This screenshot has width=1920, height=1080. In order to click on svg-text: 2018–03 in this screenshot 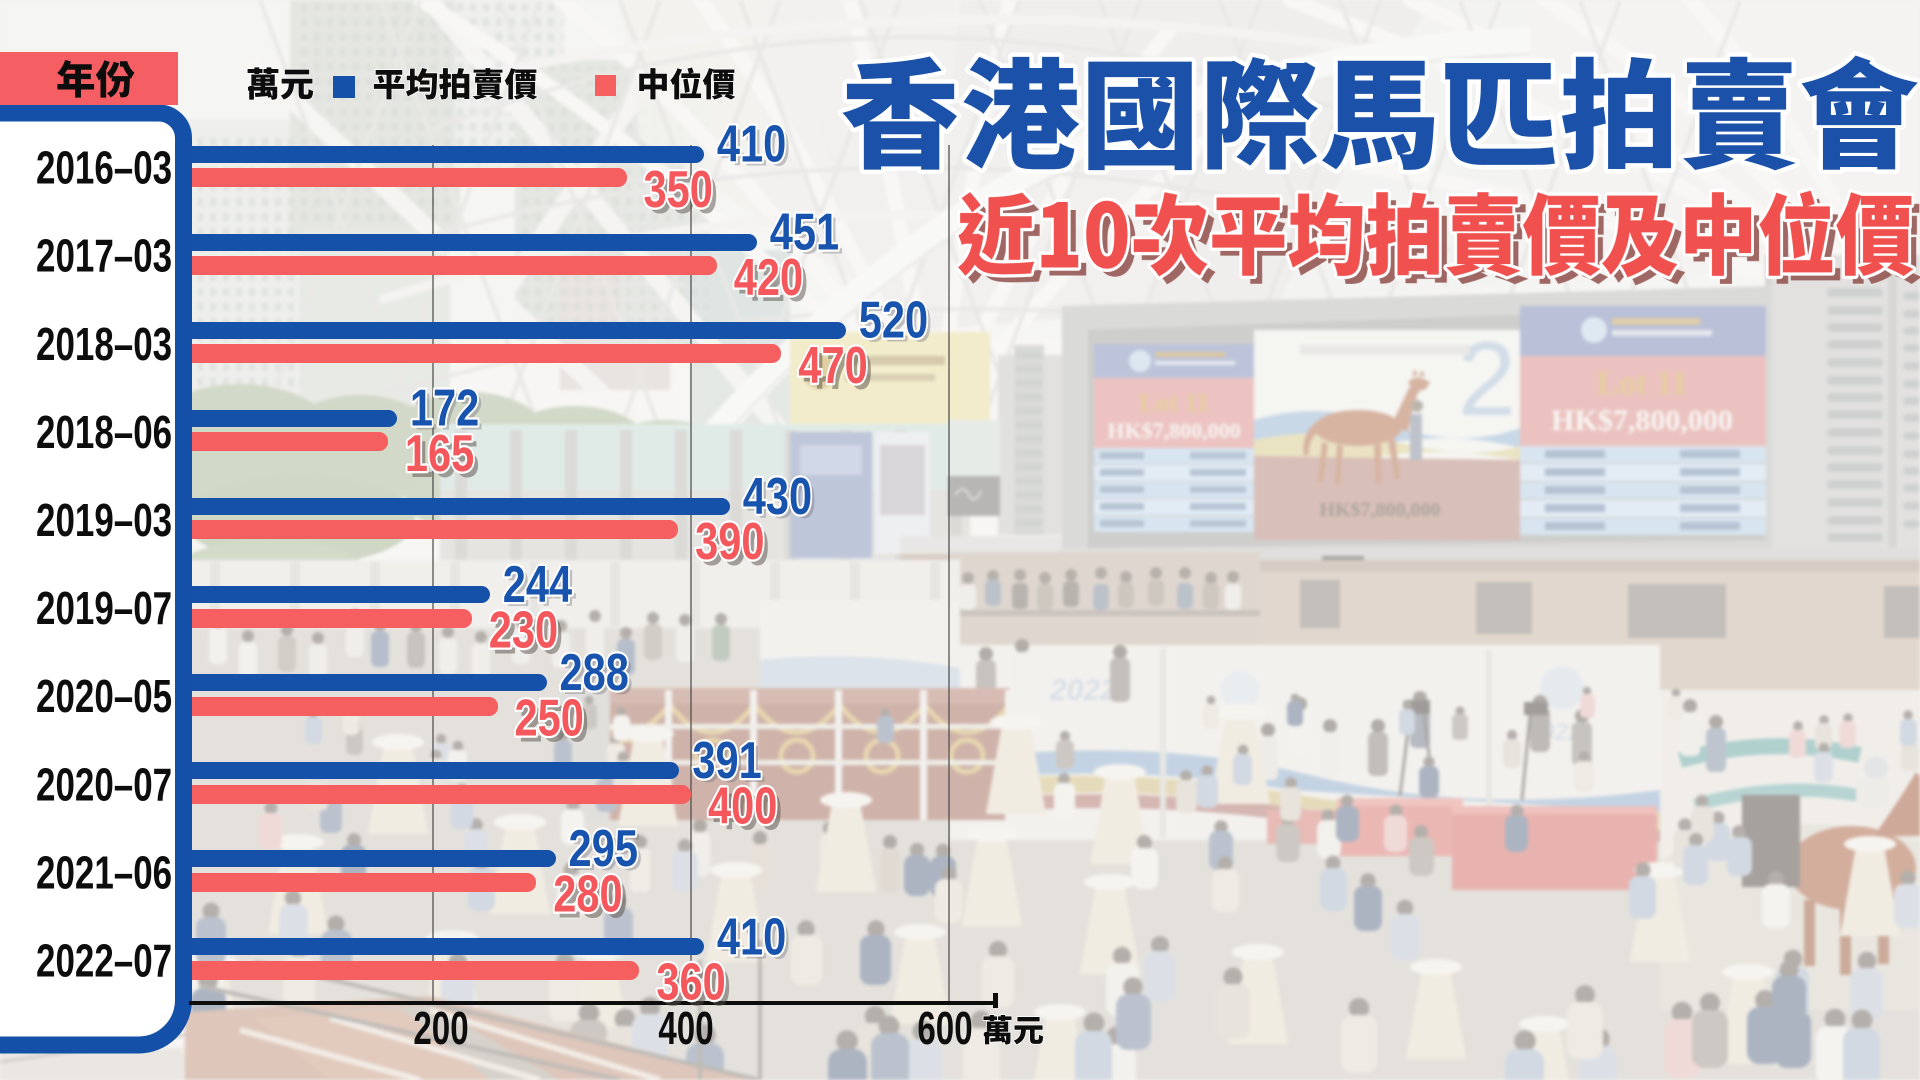, I will do `click(104, 344)`.